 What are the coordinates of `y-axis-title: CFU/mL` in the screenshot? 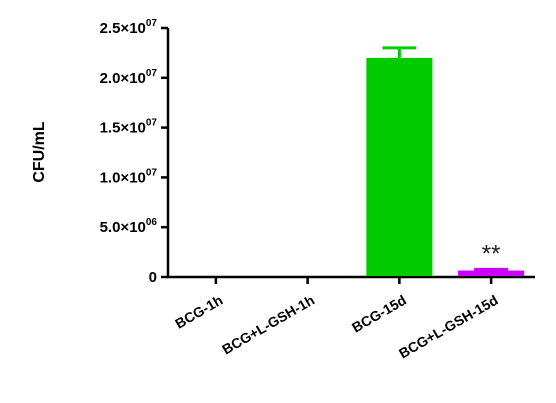 It's located at (39, 152).